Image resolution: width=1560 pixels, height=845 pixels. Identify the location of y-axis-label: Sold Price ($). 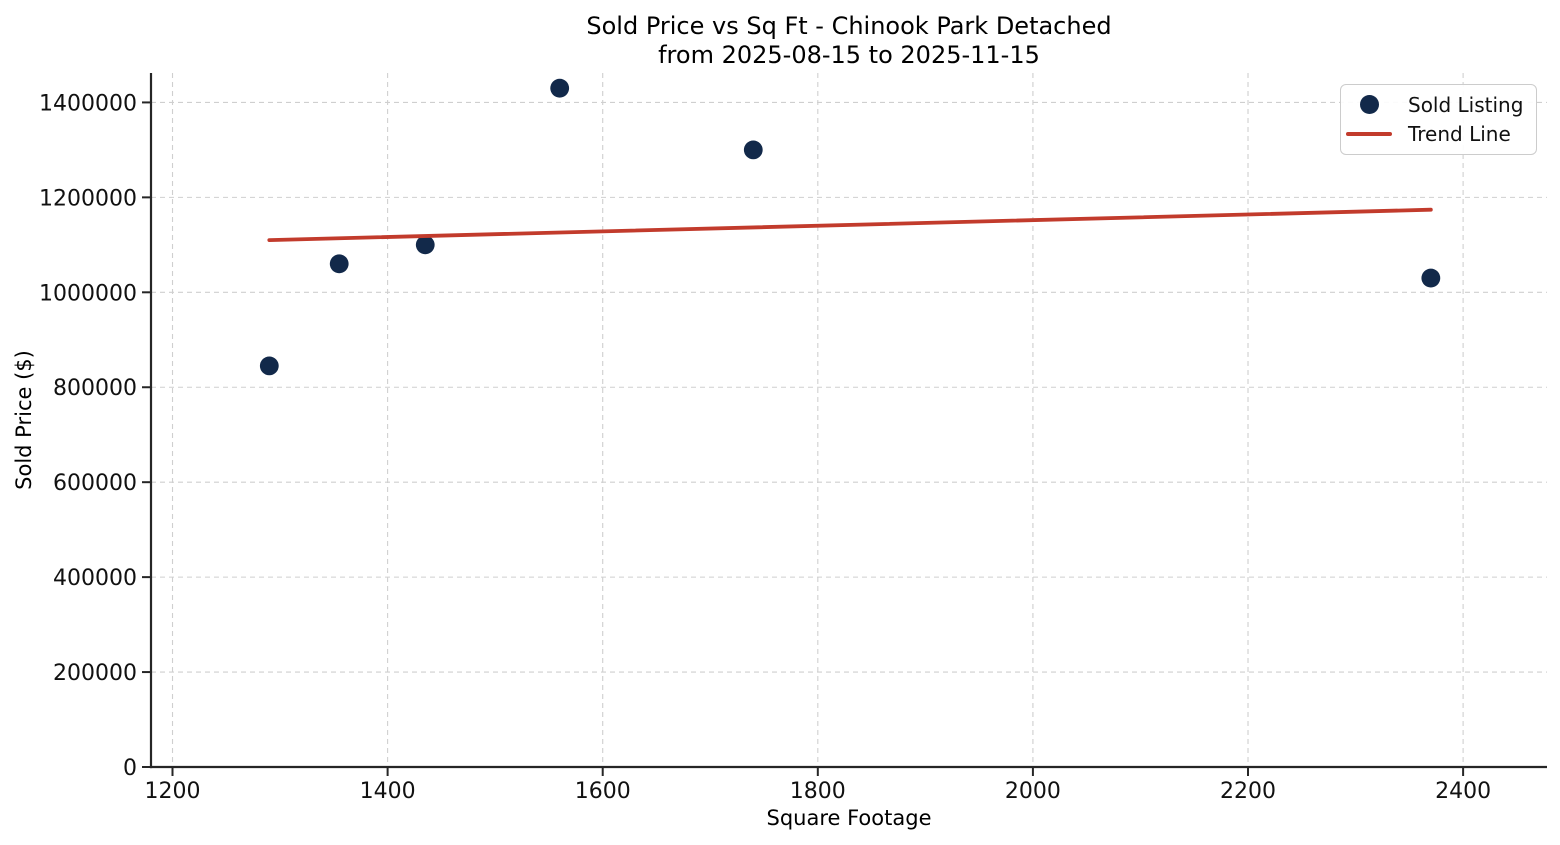
(24, 420).